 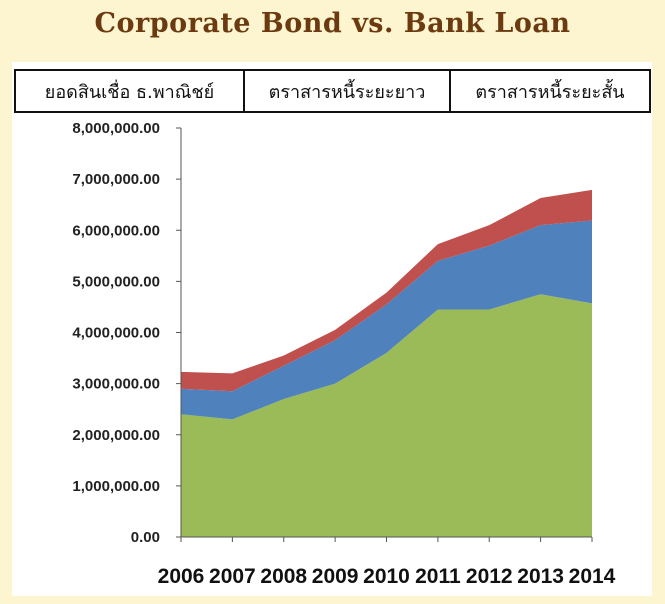 I want to click on legend-label-short-term-bond: ตราสารหนี้ระยะสั้น, so click(x=550, y=92).